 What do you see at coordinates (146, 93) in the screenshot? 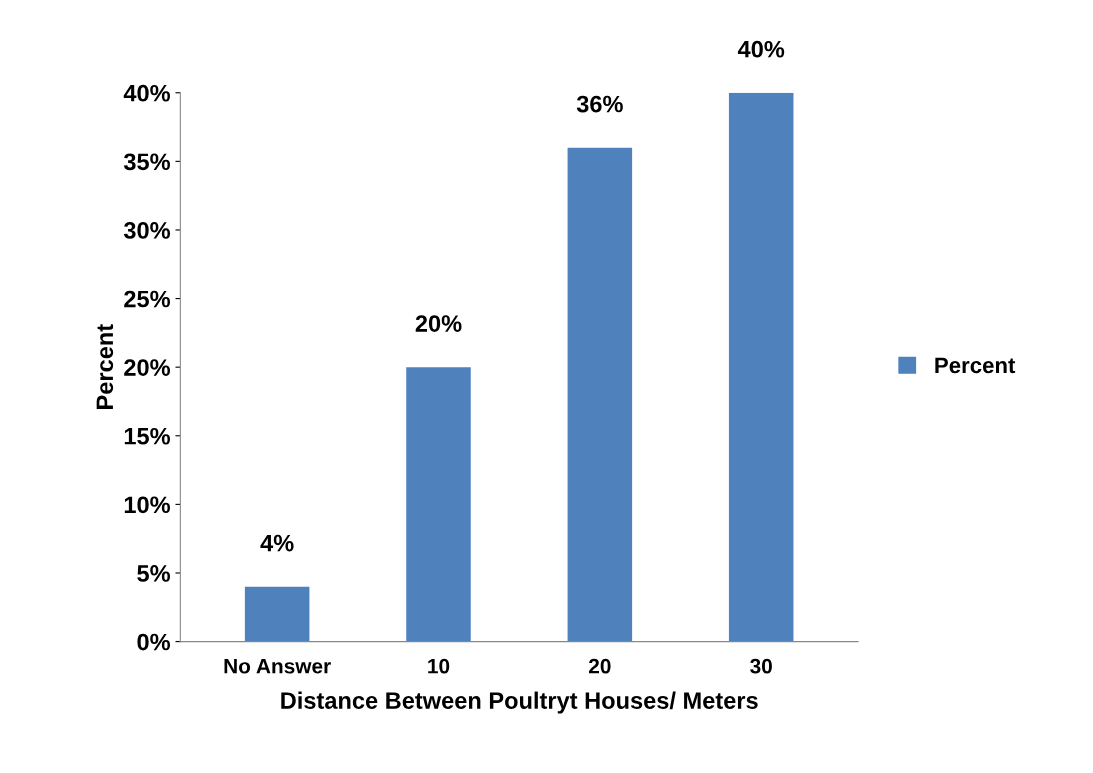
I see `y-tick-label: 40%` at bounding box center [146, 93].